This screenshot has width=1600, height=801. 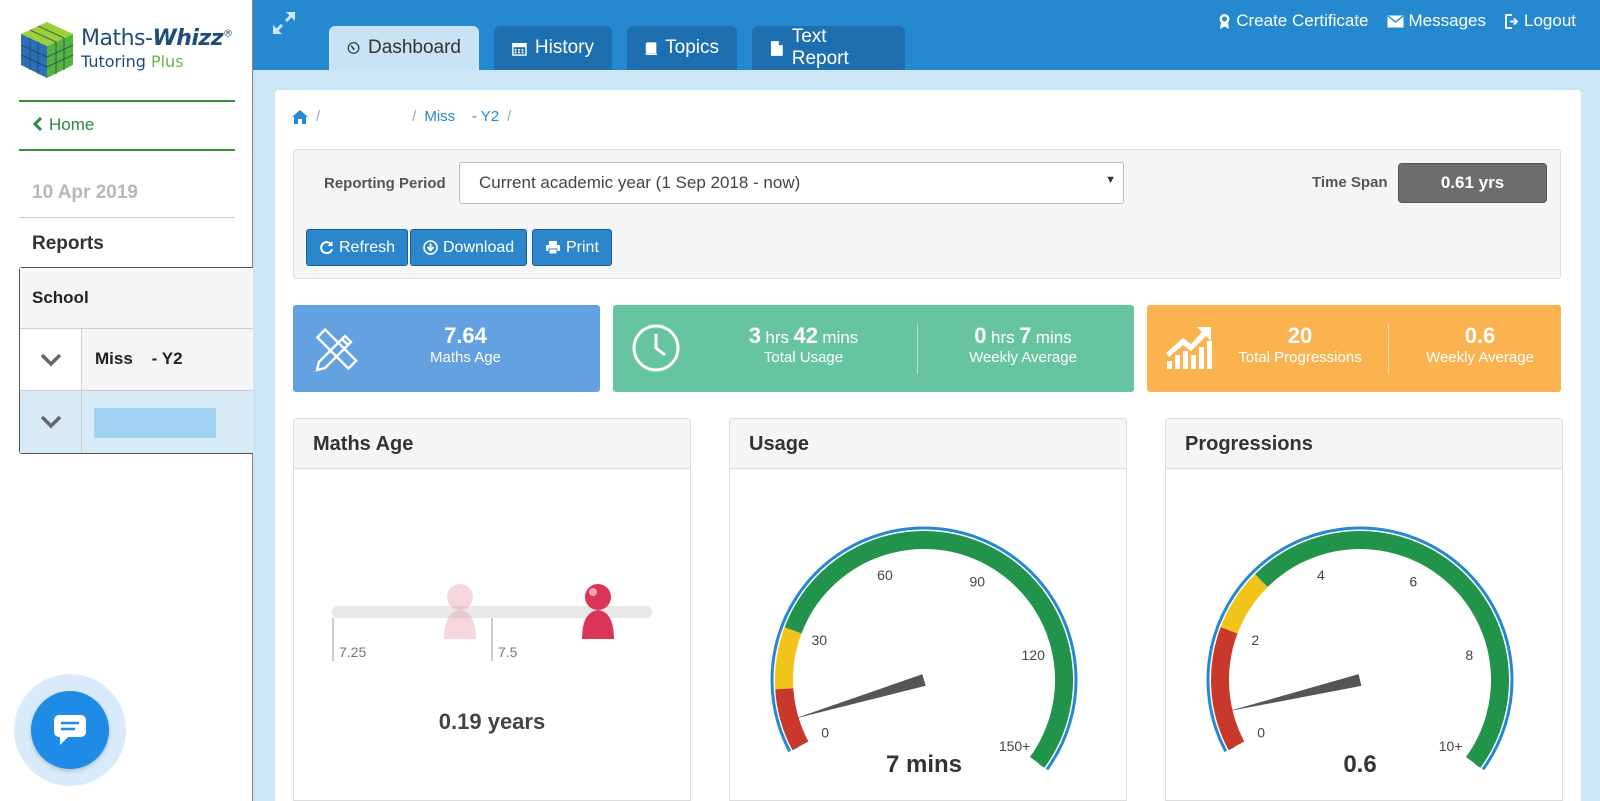 I want to click on logout-icon, so click(x=1512, y=21).